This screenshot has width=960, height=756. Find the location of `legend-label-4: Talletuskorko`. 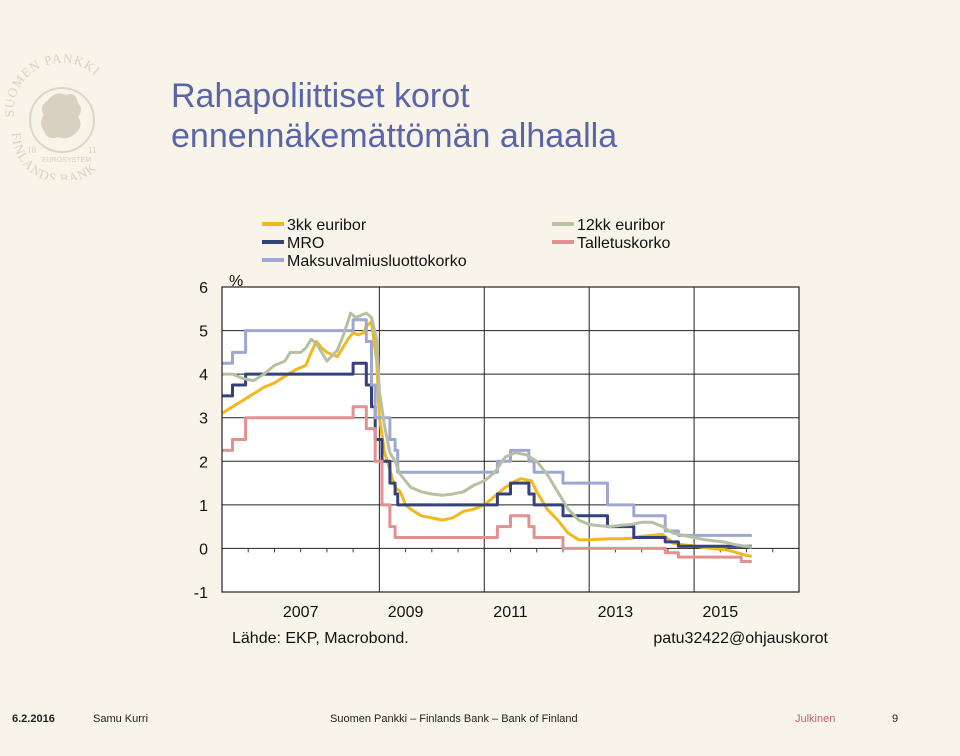

legend-label-4: Talletuskorko is located at coordinates (623, 243).